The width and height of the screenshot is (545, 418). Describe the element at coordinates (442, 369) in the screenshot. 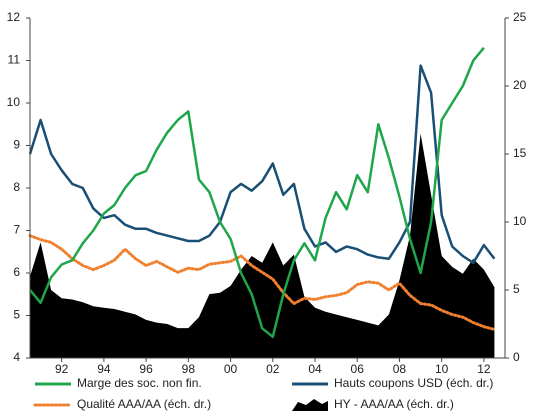

I see `x-tick-label: 10` at that location.